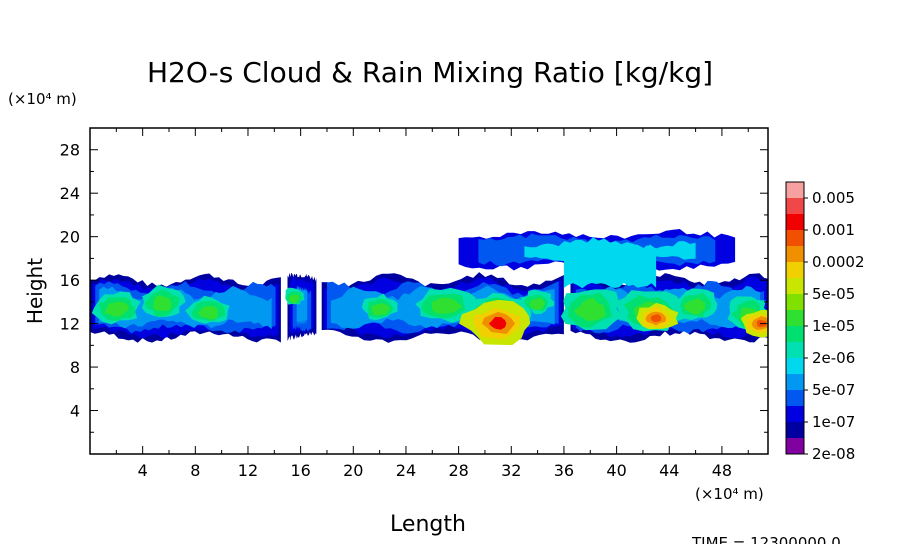 The image size is (904, 544). I want to click on colorbar-label: 1e-05, so click(833, 326).